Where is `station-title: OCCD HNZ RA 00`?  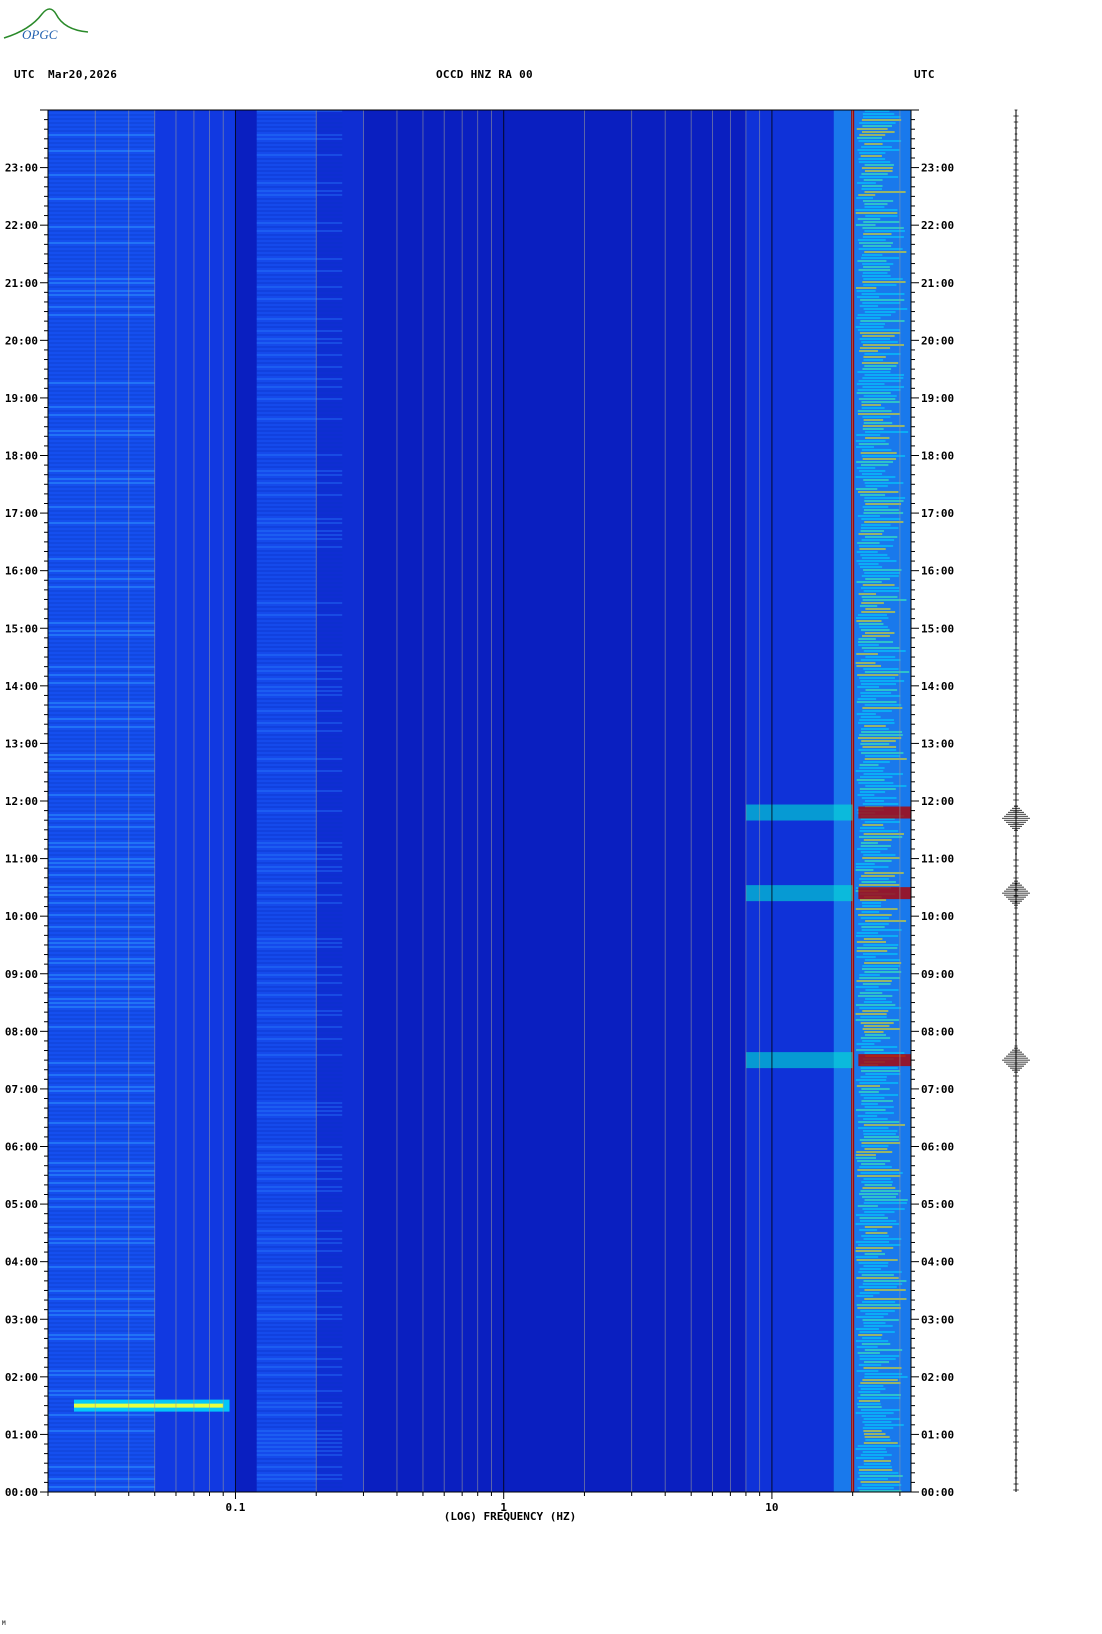
station-title: OCCD HNZ RA 00 is located at coordinates (484, 74).